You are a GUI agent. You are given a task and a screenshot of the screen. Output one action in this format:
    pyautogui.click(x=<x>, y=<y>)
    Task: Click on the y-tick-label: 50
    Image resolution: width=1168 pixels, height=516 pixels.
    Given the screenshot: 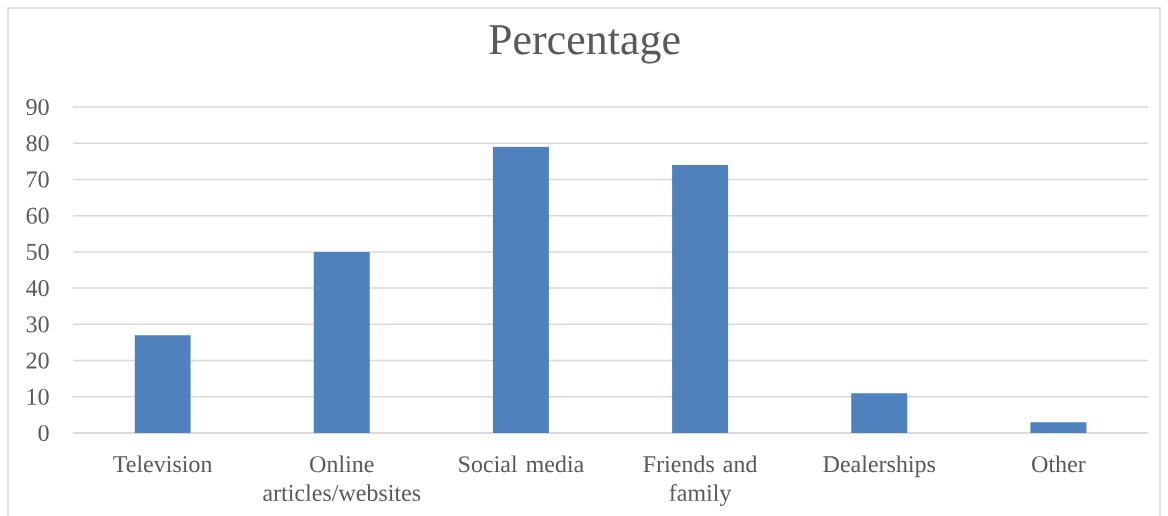 What is the action you would take?
    pyautogui.click(x=37, y=251)
    